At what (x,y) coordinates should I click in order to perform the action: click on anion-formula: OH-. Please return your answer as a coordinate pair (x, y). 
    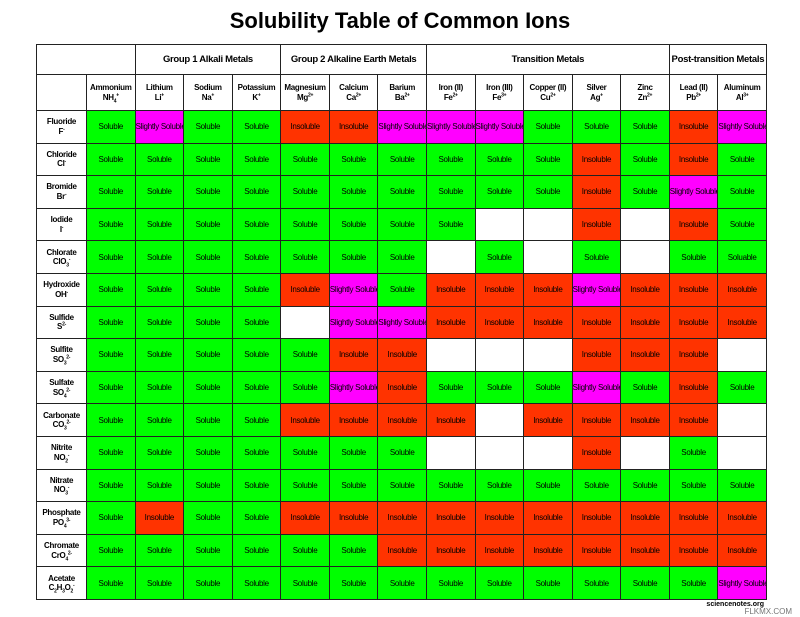
    Looking at the image, I should click on (62, 295).